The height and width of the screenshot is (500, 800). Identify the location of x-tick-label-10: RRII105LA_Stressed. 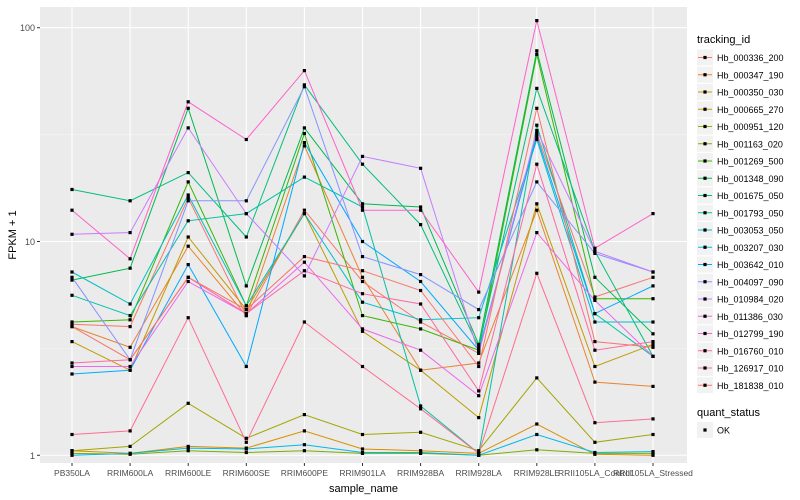
(653, 473).